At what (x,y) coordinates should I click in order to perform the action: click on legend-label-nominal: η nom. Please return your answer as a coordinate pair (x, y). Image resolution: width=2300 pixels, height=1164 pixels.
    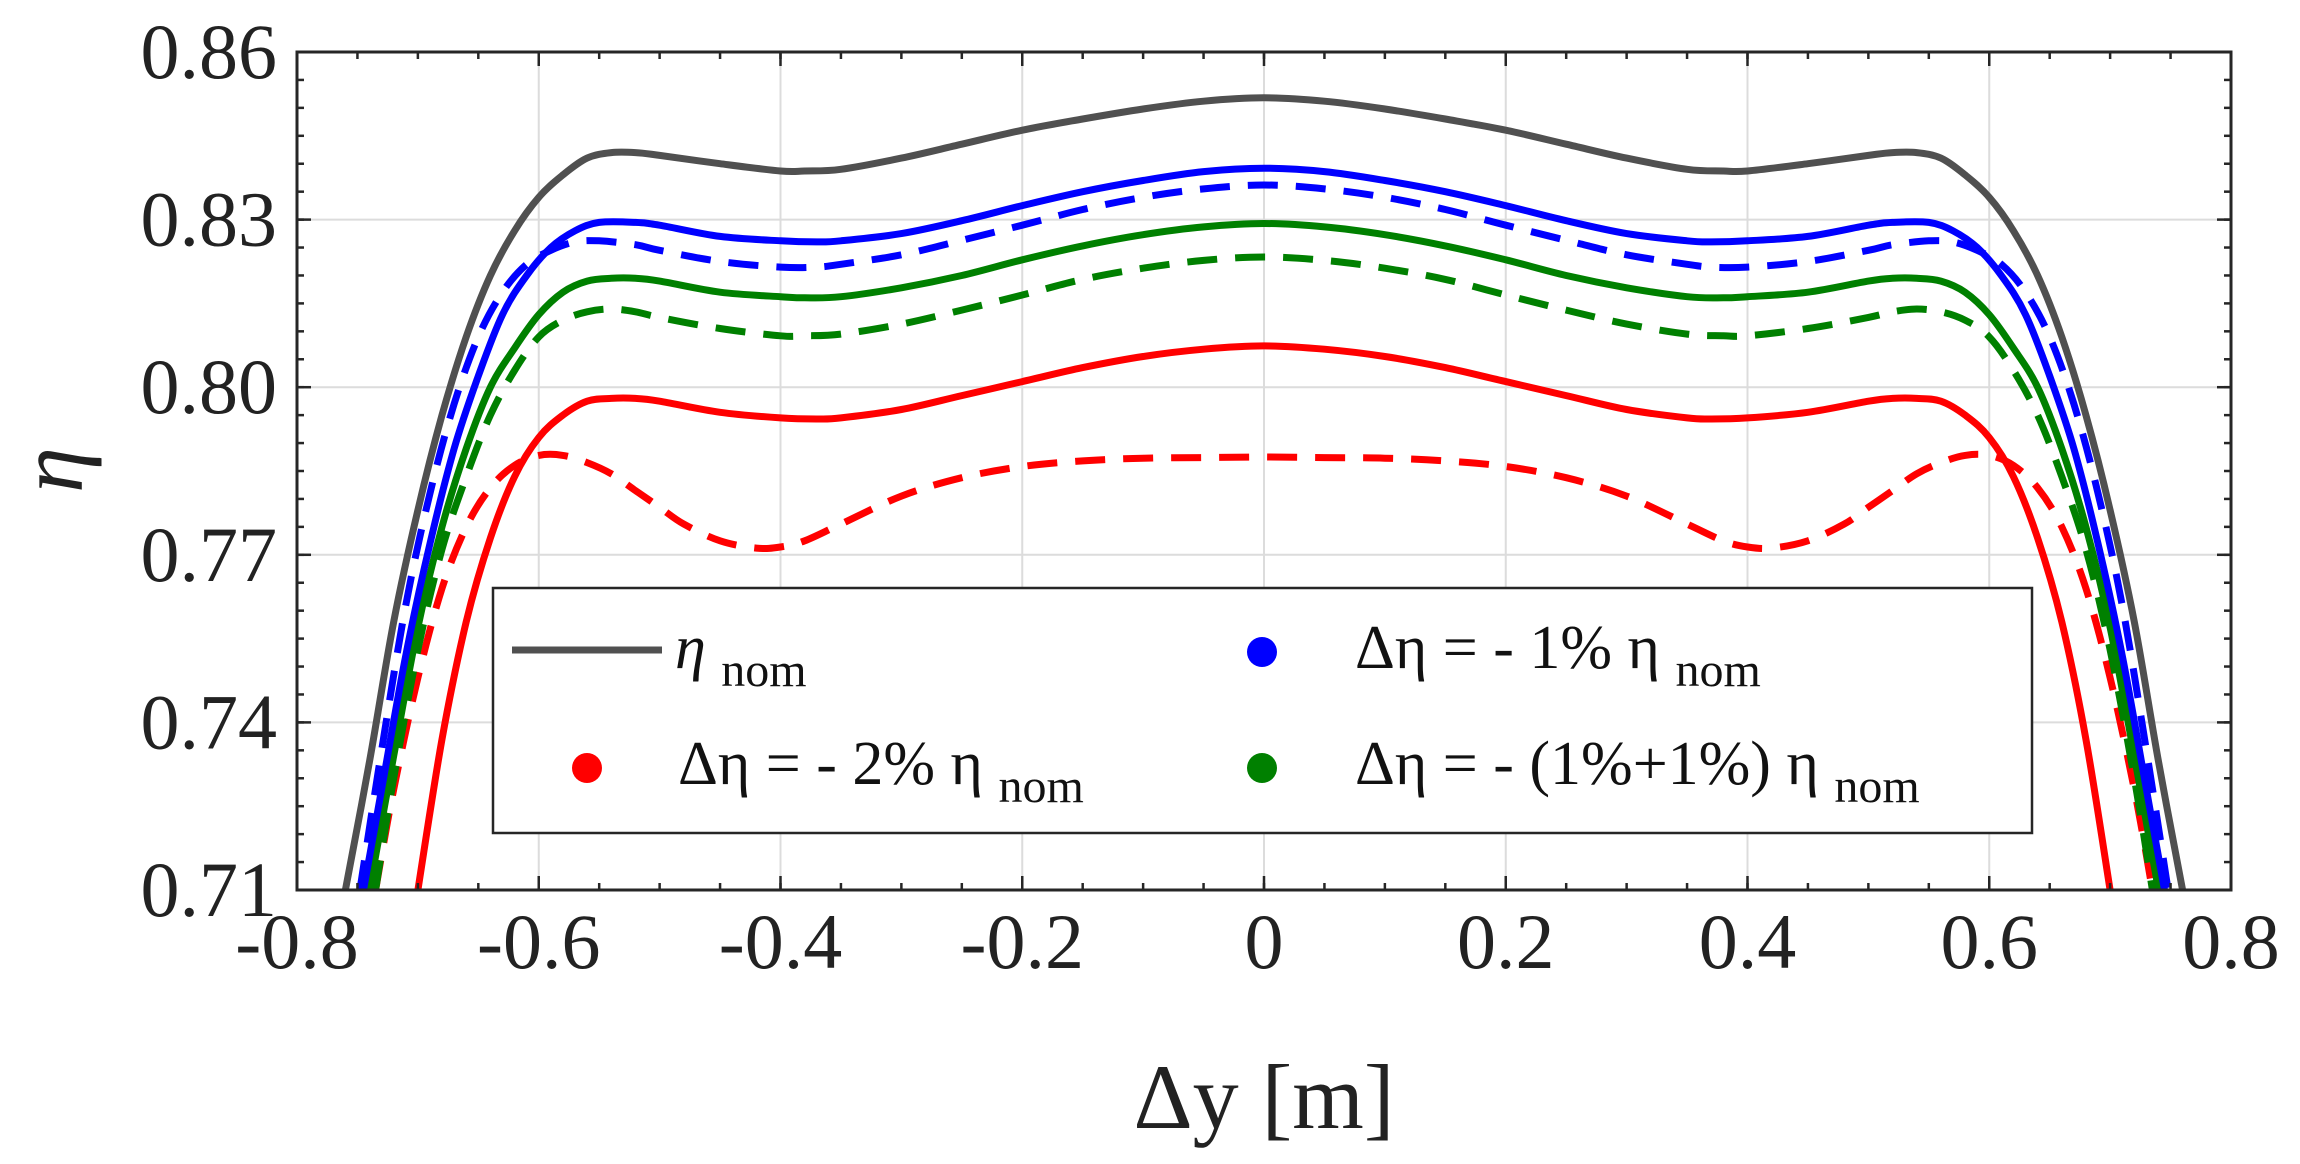
    Looking at the image, I should click on (741, 655).